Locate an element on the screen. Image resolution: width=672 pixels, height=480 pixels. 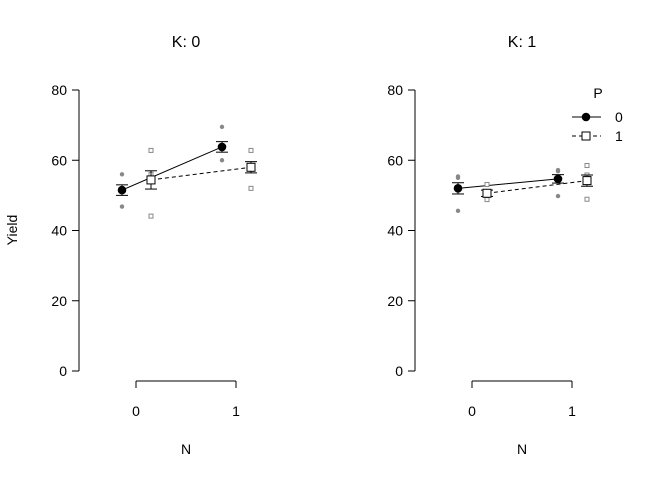
y-axis-label: Yield is located at coordinates (12, 230).